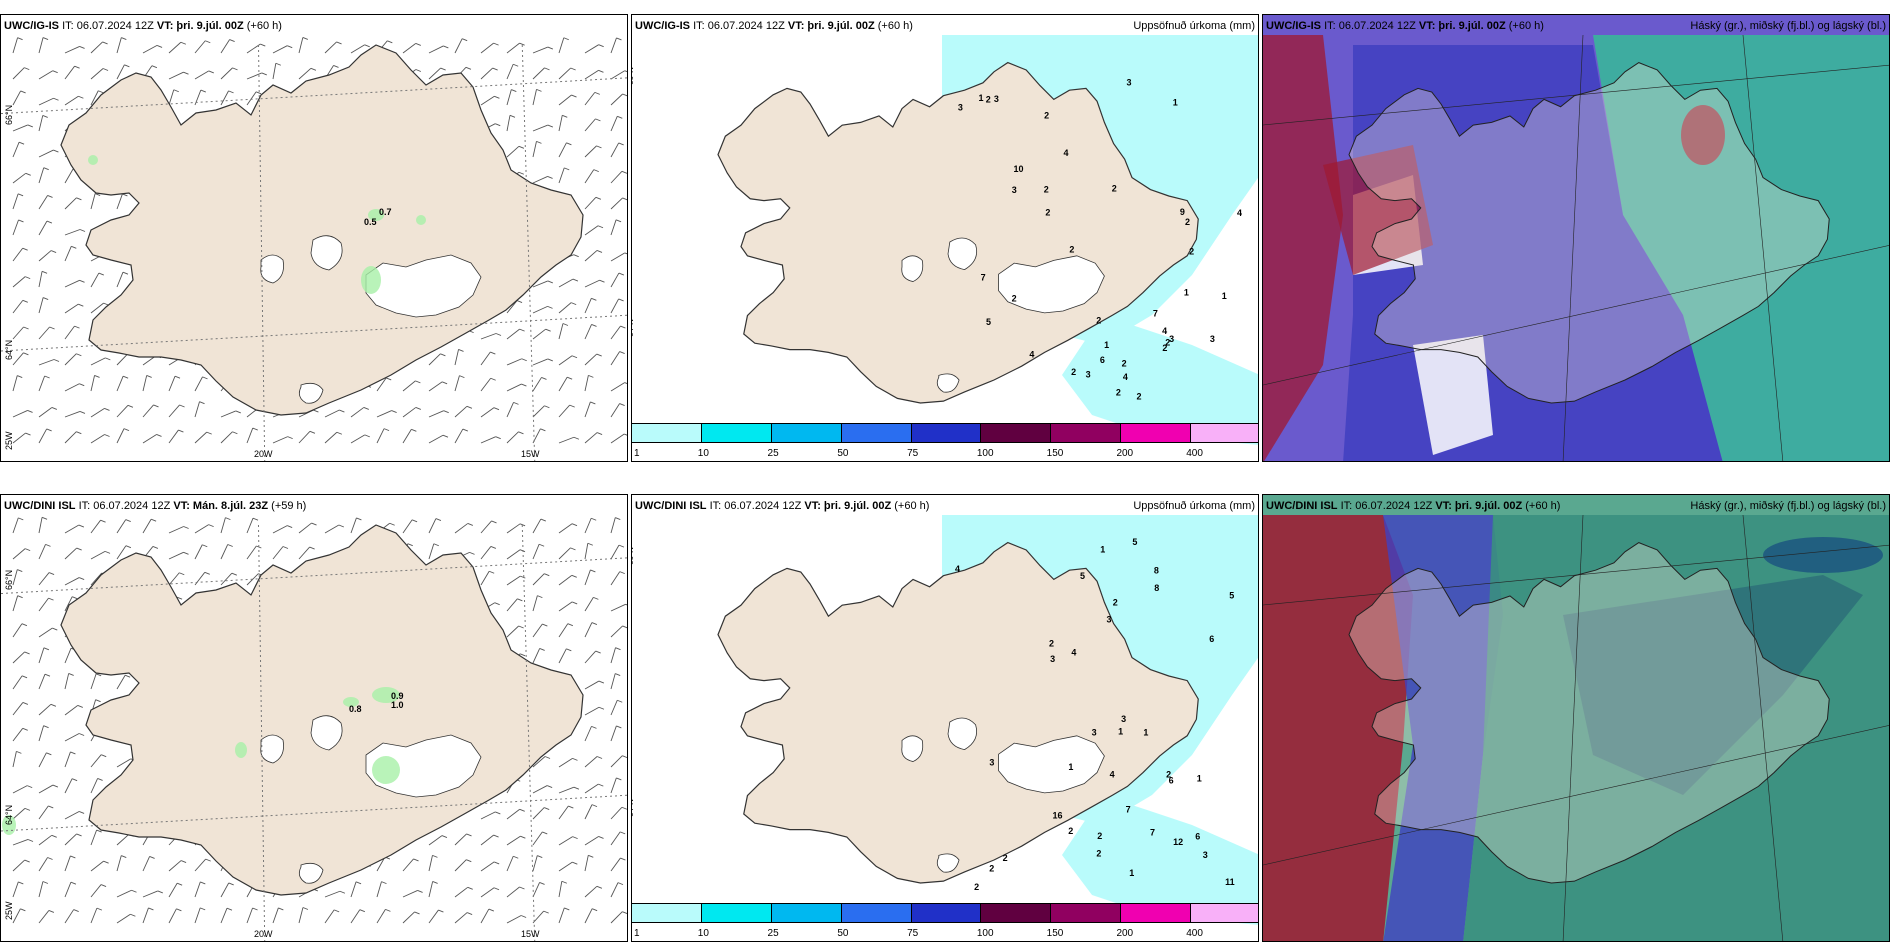 The width and height of the screenshot is (1900, 950). I want to click on colorbar-label: 200, so click(1125, 933).